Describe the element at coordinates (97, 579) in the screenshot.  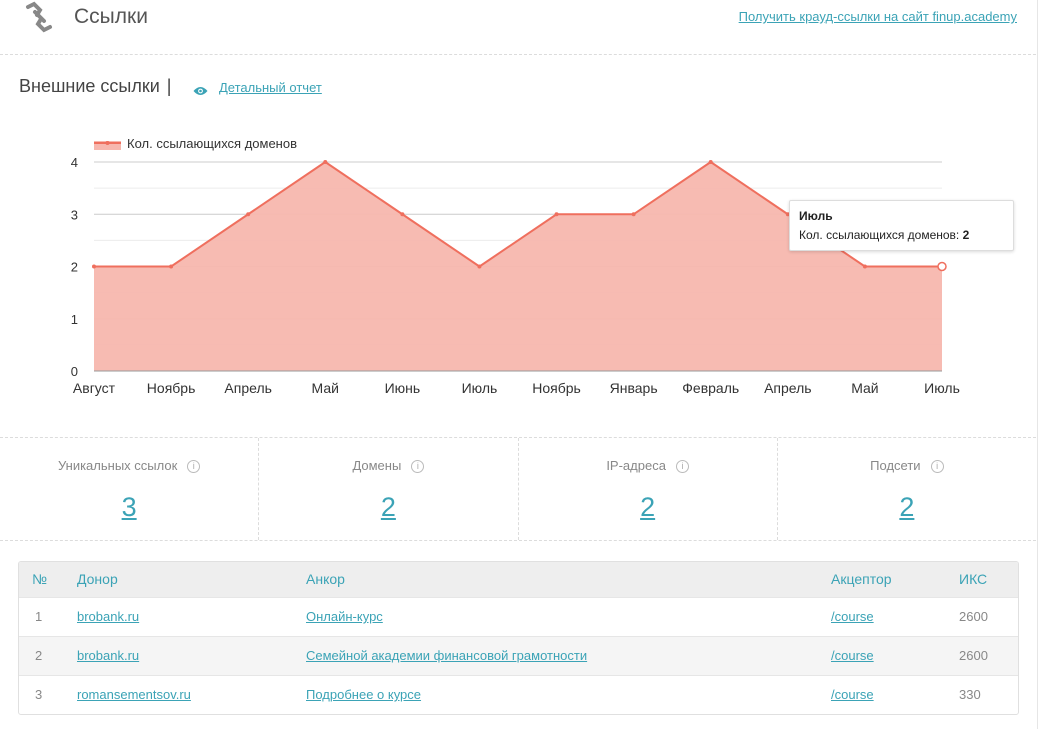
I see `col-header-donor: Донор` at that location.